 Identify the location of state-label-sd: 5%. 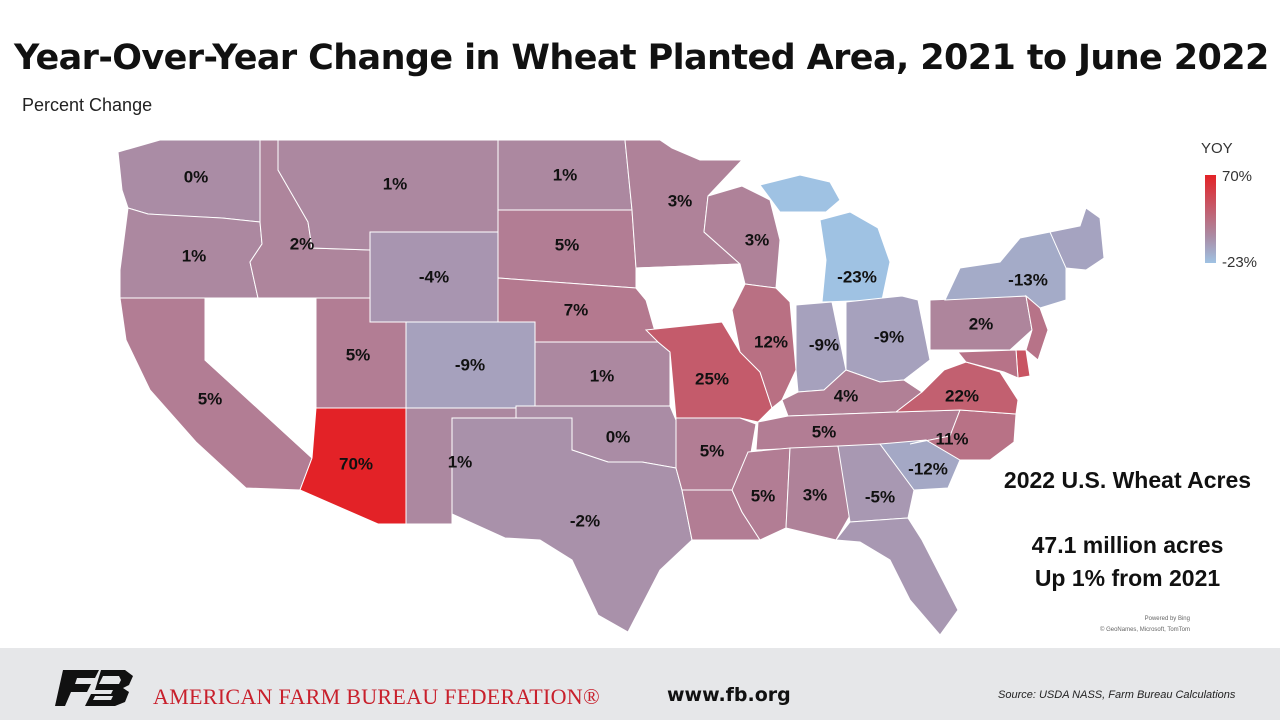
(567, 244).